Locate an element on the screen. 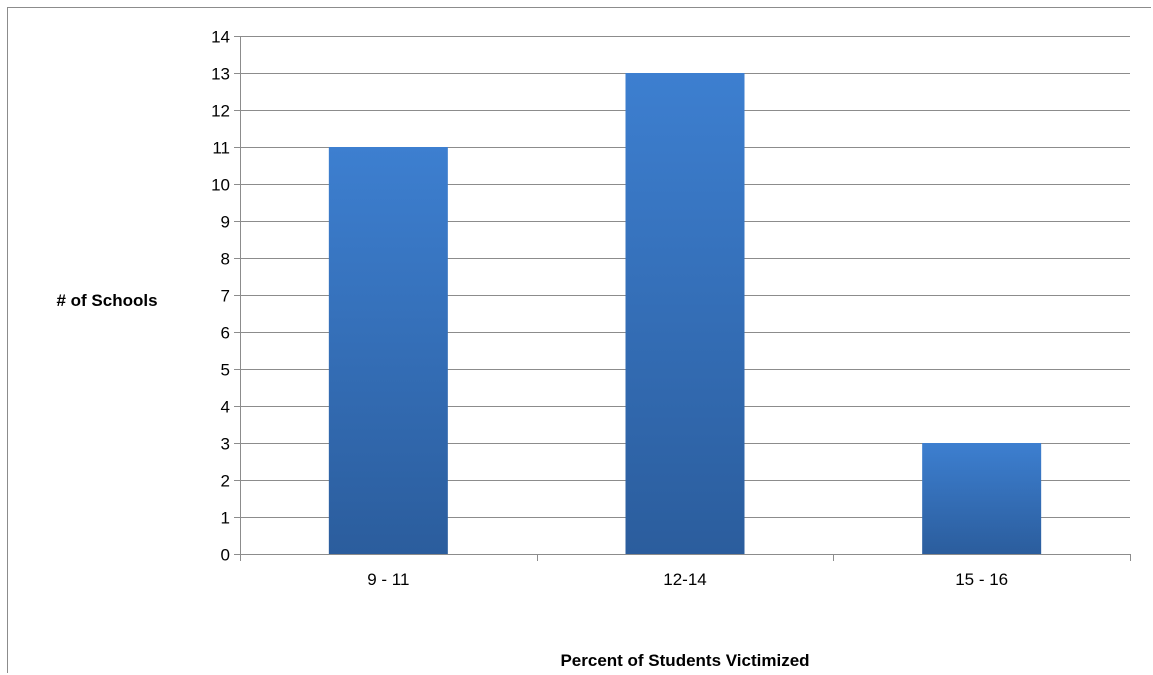  y-tick-label: 5 is located at coordinates (225, 370).